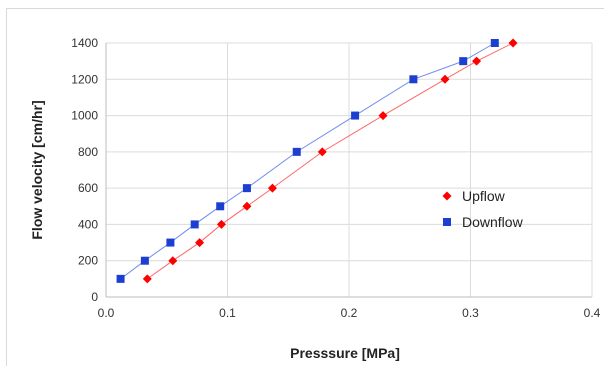  I want to click on x-tick-label: 0.3, so click(470, 313).